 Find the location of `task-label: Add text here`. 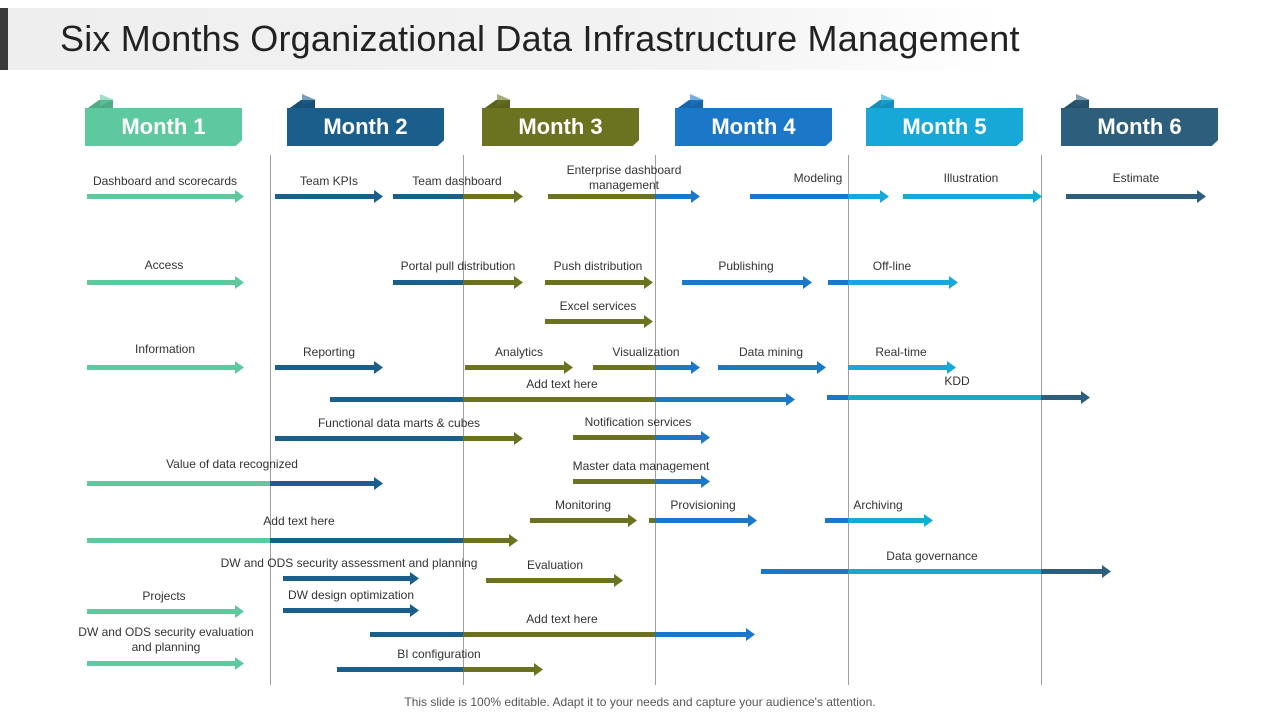

task-label: Add text here is located at coordinates (562, 384).